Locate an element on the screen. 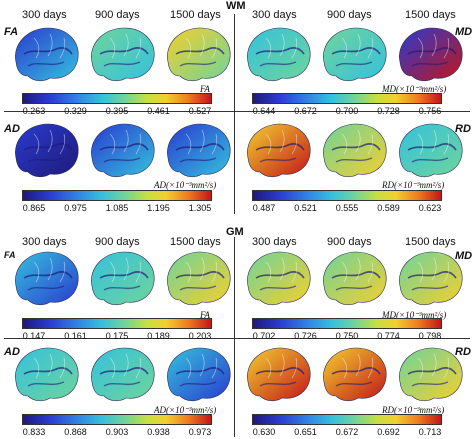 The height and width of the screenshot is (439, 474). gm-md-colorbar is located at coordinates (347, 323).